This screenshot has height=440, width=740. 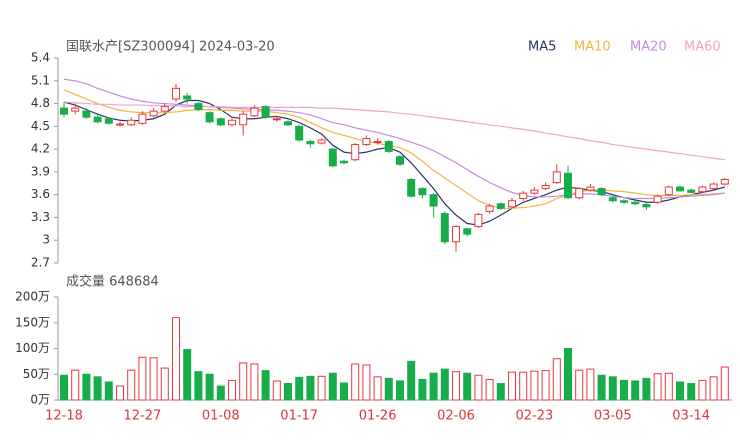 I want to click on legend-label: MA60, so click(x=702, y=47).